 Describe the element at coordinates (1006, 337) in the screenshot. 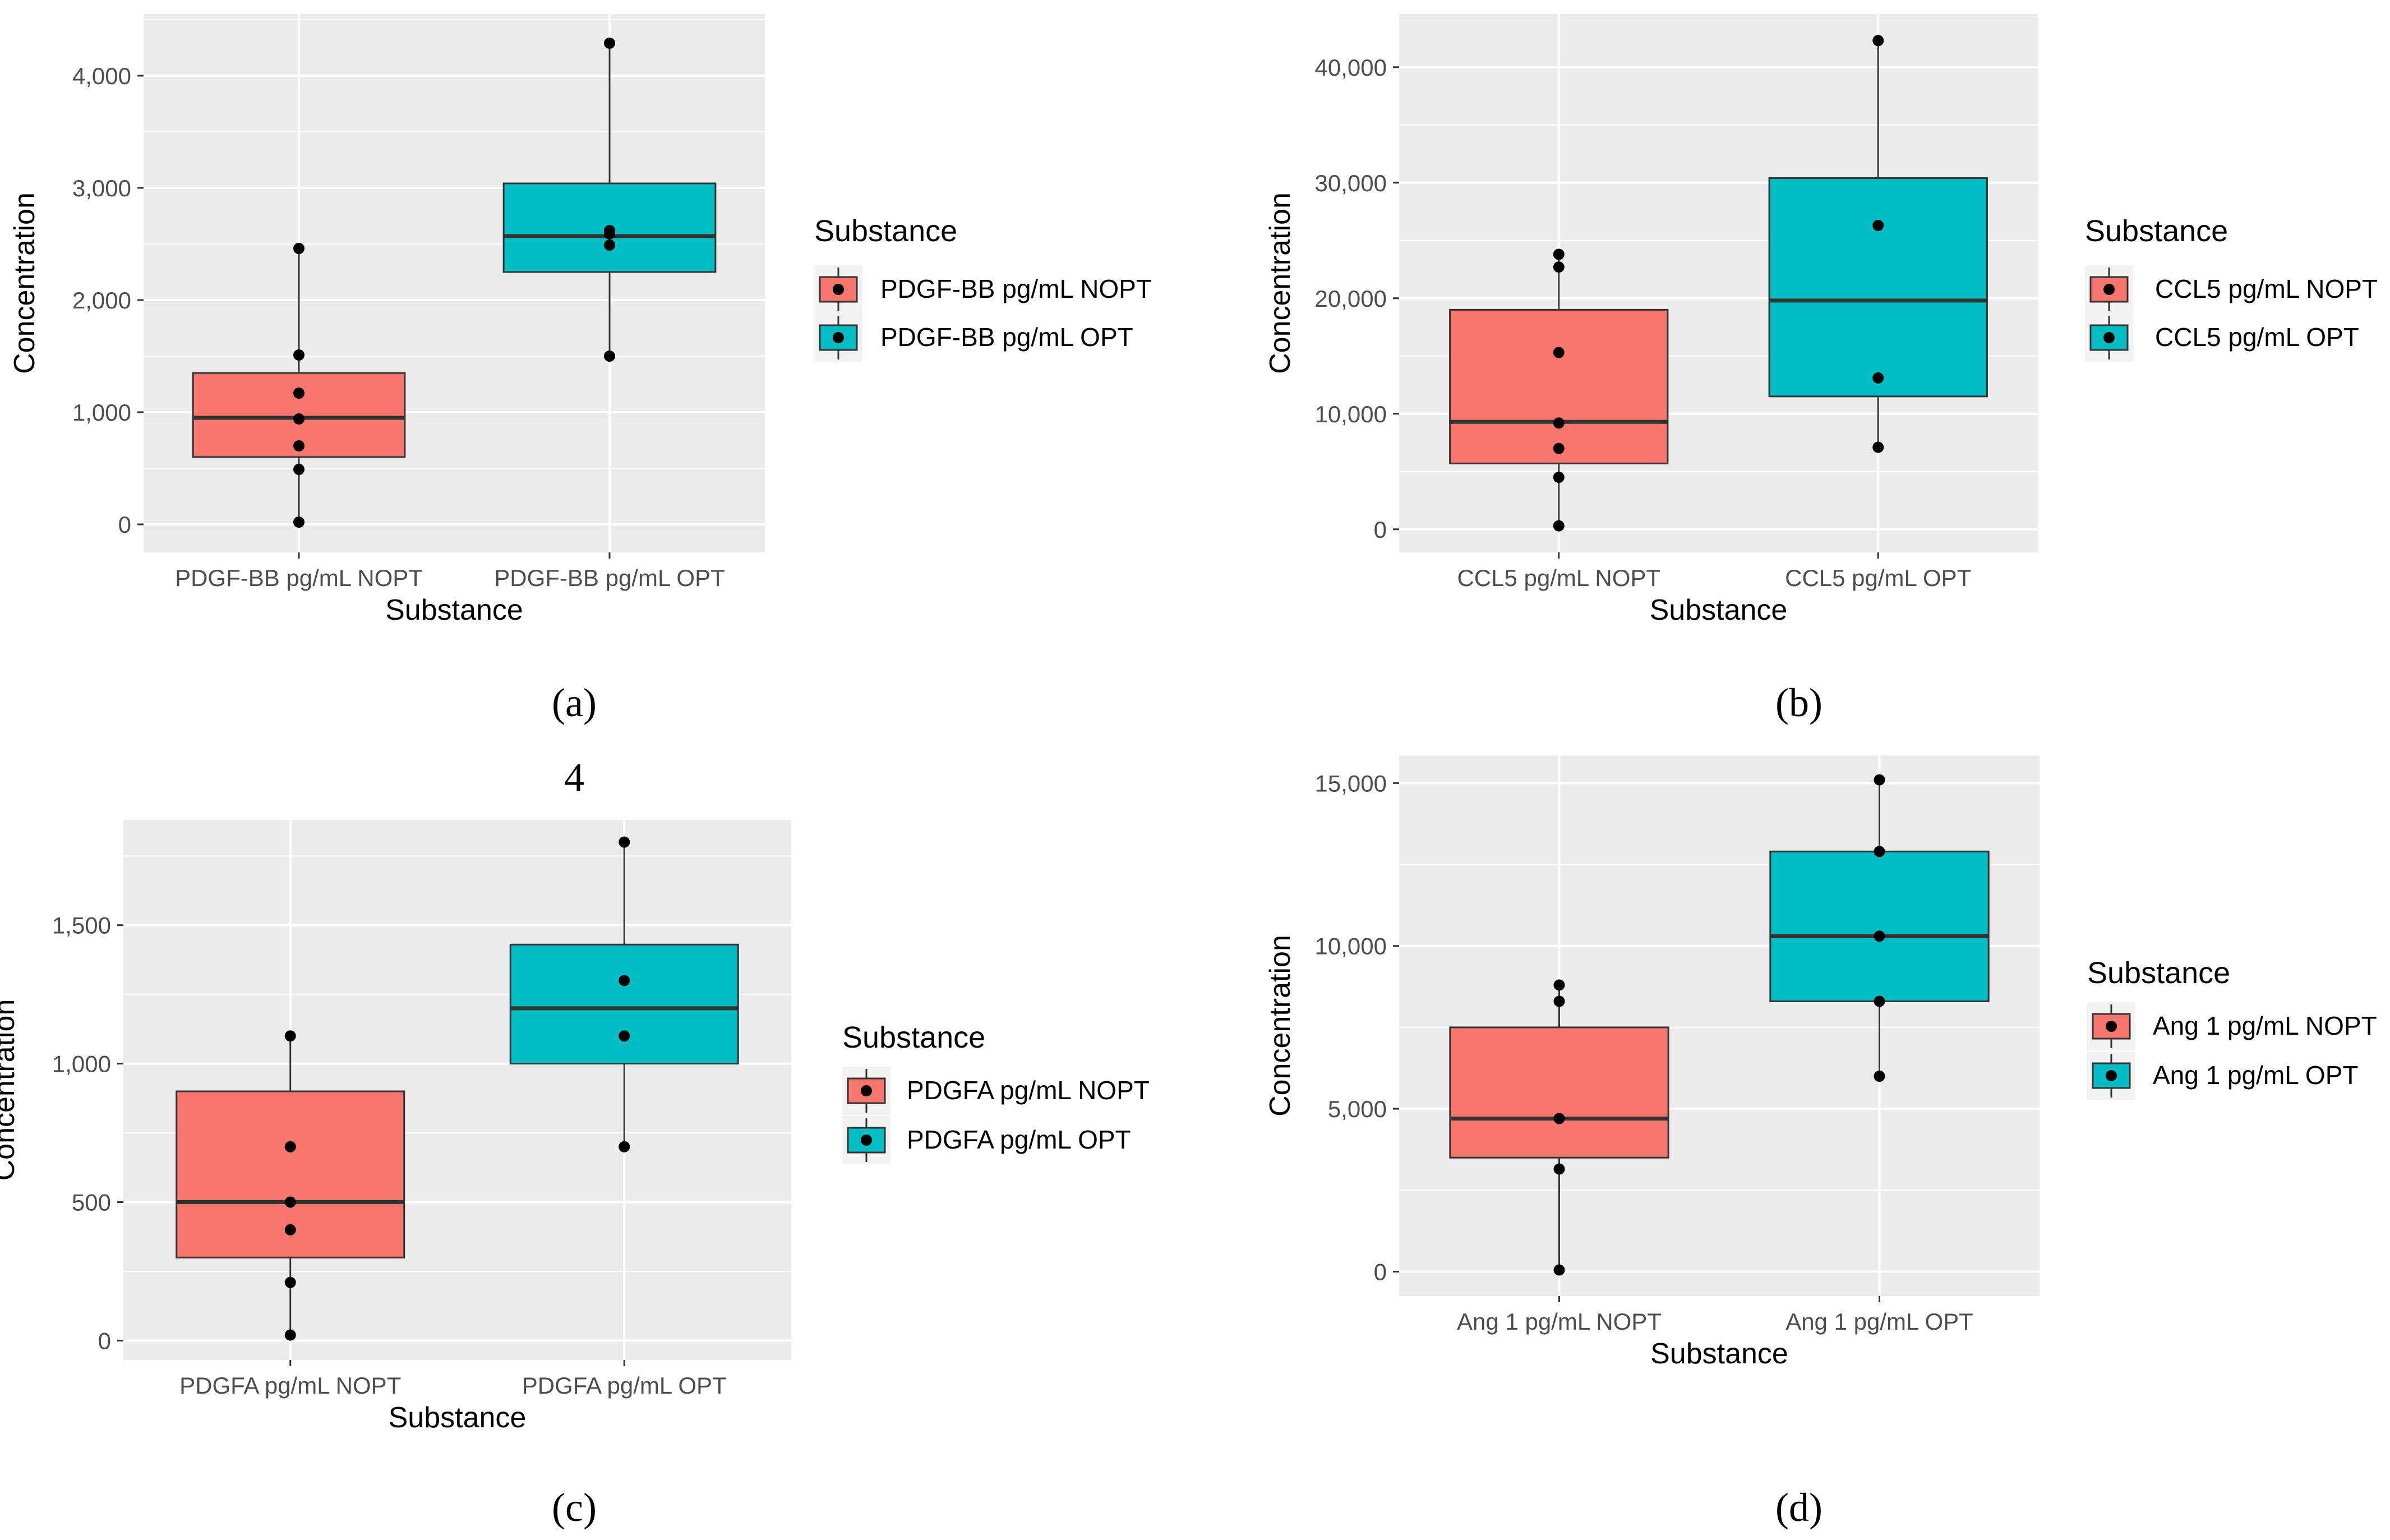

I see `legend-label: PDGF-BB pg/mL OPT` at that location.